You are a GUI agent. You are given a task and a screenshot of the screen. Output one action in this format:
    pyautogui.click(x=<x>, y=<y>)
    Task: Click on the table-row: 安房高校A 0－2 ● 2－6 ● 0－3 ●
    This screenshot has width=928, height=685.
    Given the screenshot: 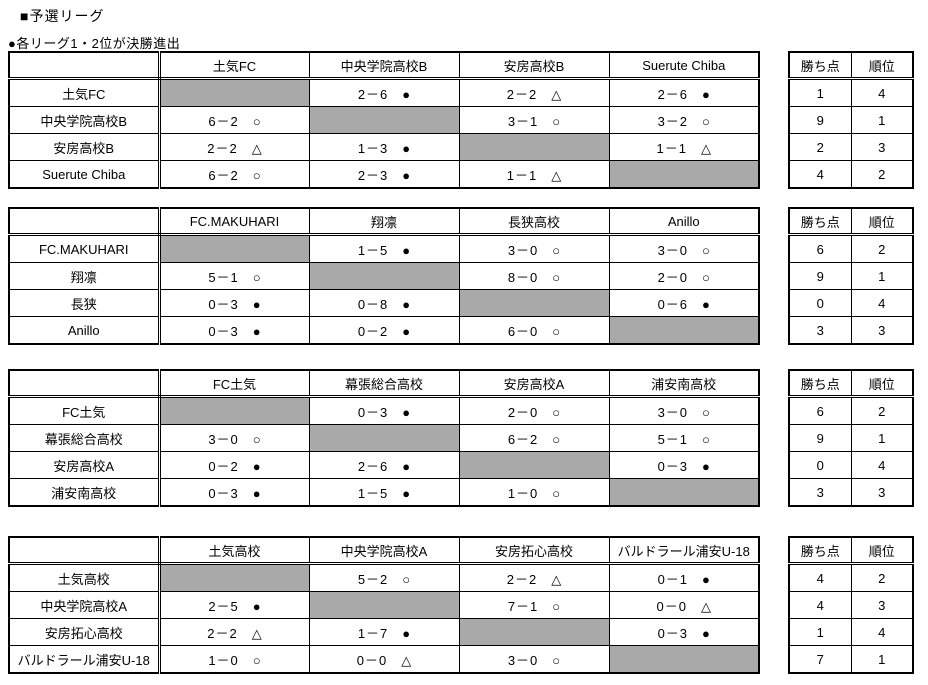 What is the action you would take?
    pyautogui.click(x=384, y=465)
    